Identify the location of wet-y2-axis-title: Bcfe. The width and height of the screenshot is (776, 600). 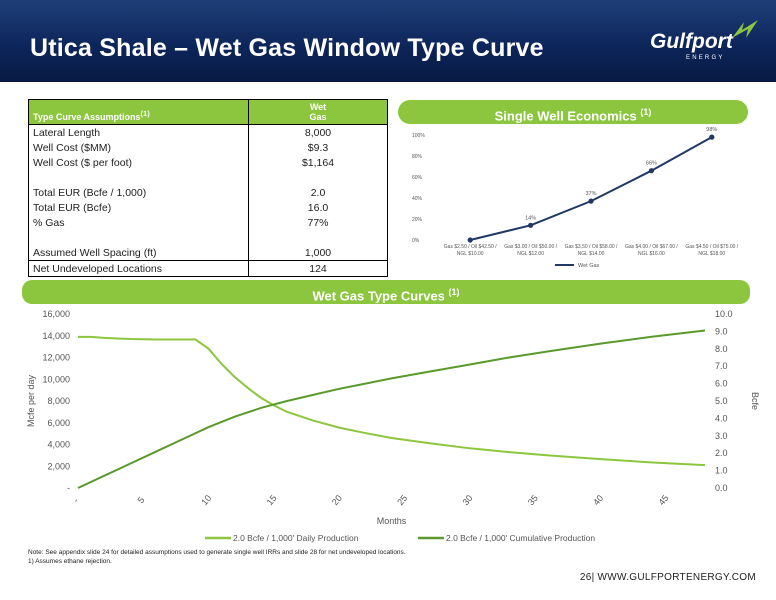
(755, 401).